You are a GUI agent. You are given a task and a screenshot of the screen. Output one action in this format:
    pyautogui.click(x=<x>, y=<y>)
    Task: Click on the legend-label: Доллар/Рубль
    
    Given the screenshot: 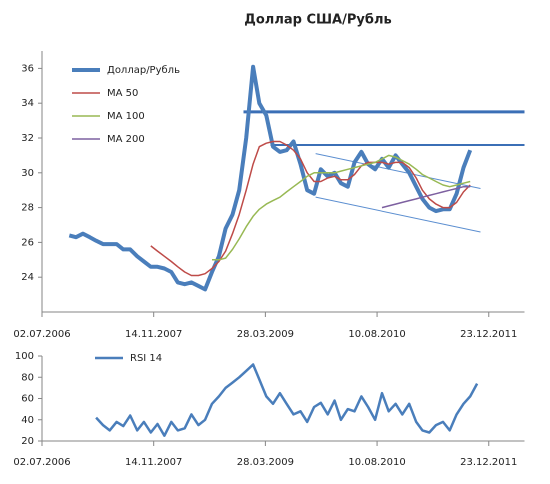 What is the action you would take?
    pyautogui.click(x=143, y=70)
    